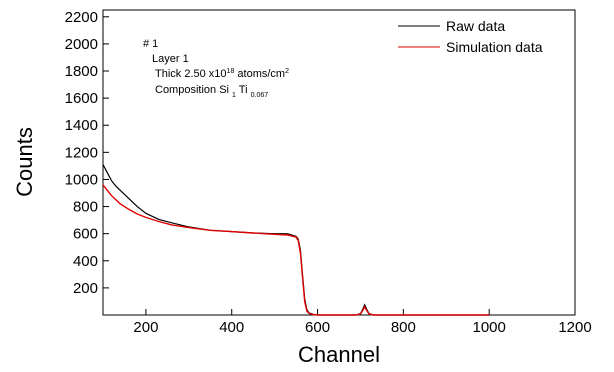  Describe the element at coordinates (81, 17) in the screenshot. I see `y-tick-label: 2200` at that location.